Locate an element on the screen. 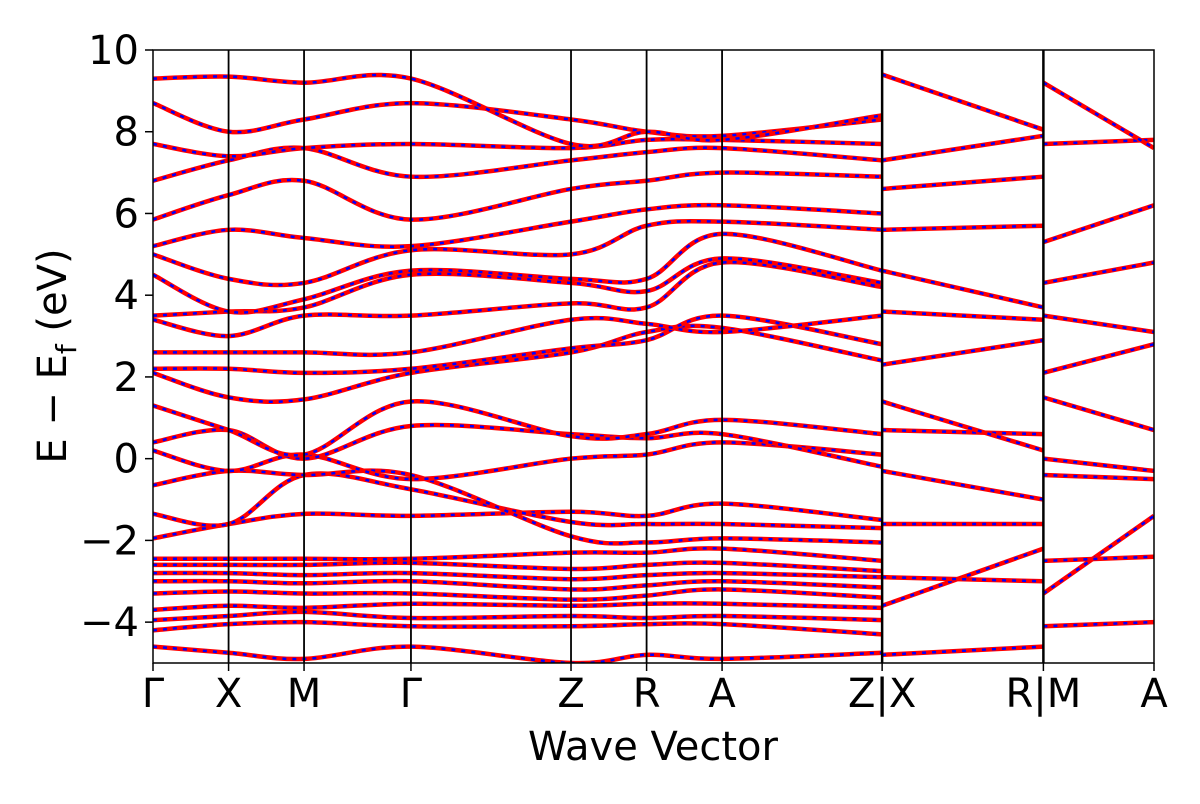 The image size is (1200, 804). y-tick-label-4: 4 is located at coordinates (126, 296).